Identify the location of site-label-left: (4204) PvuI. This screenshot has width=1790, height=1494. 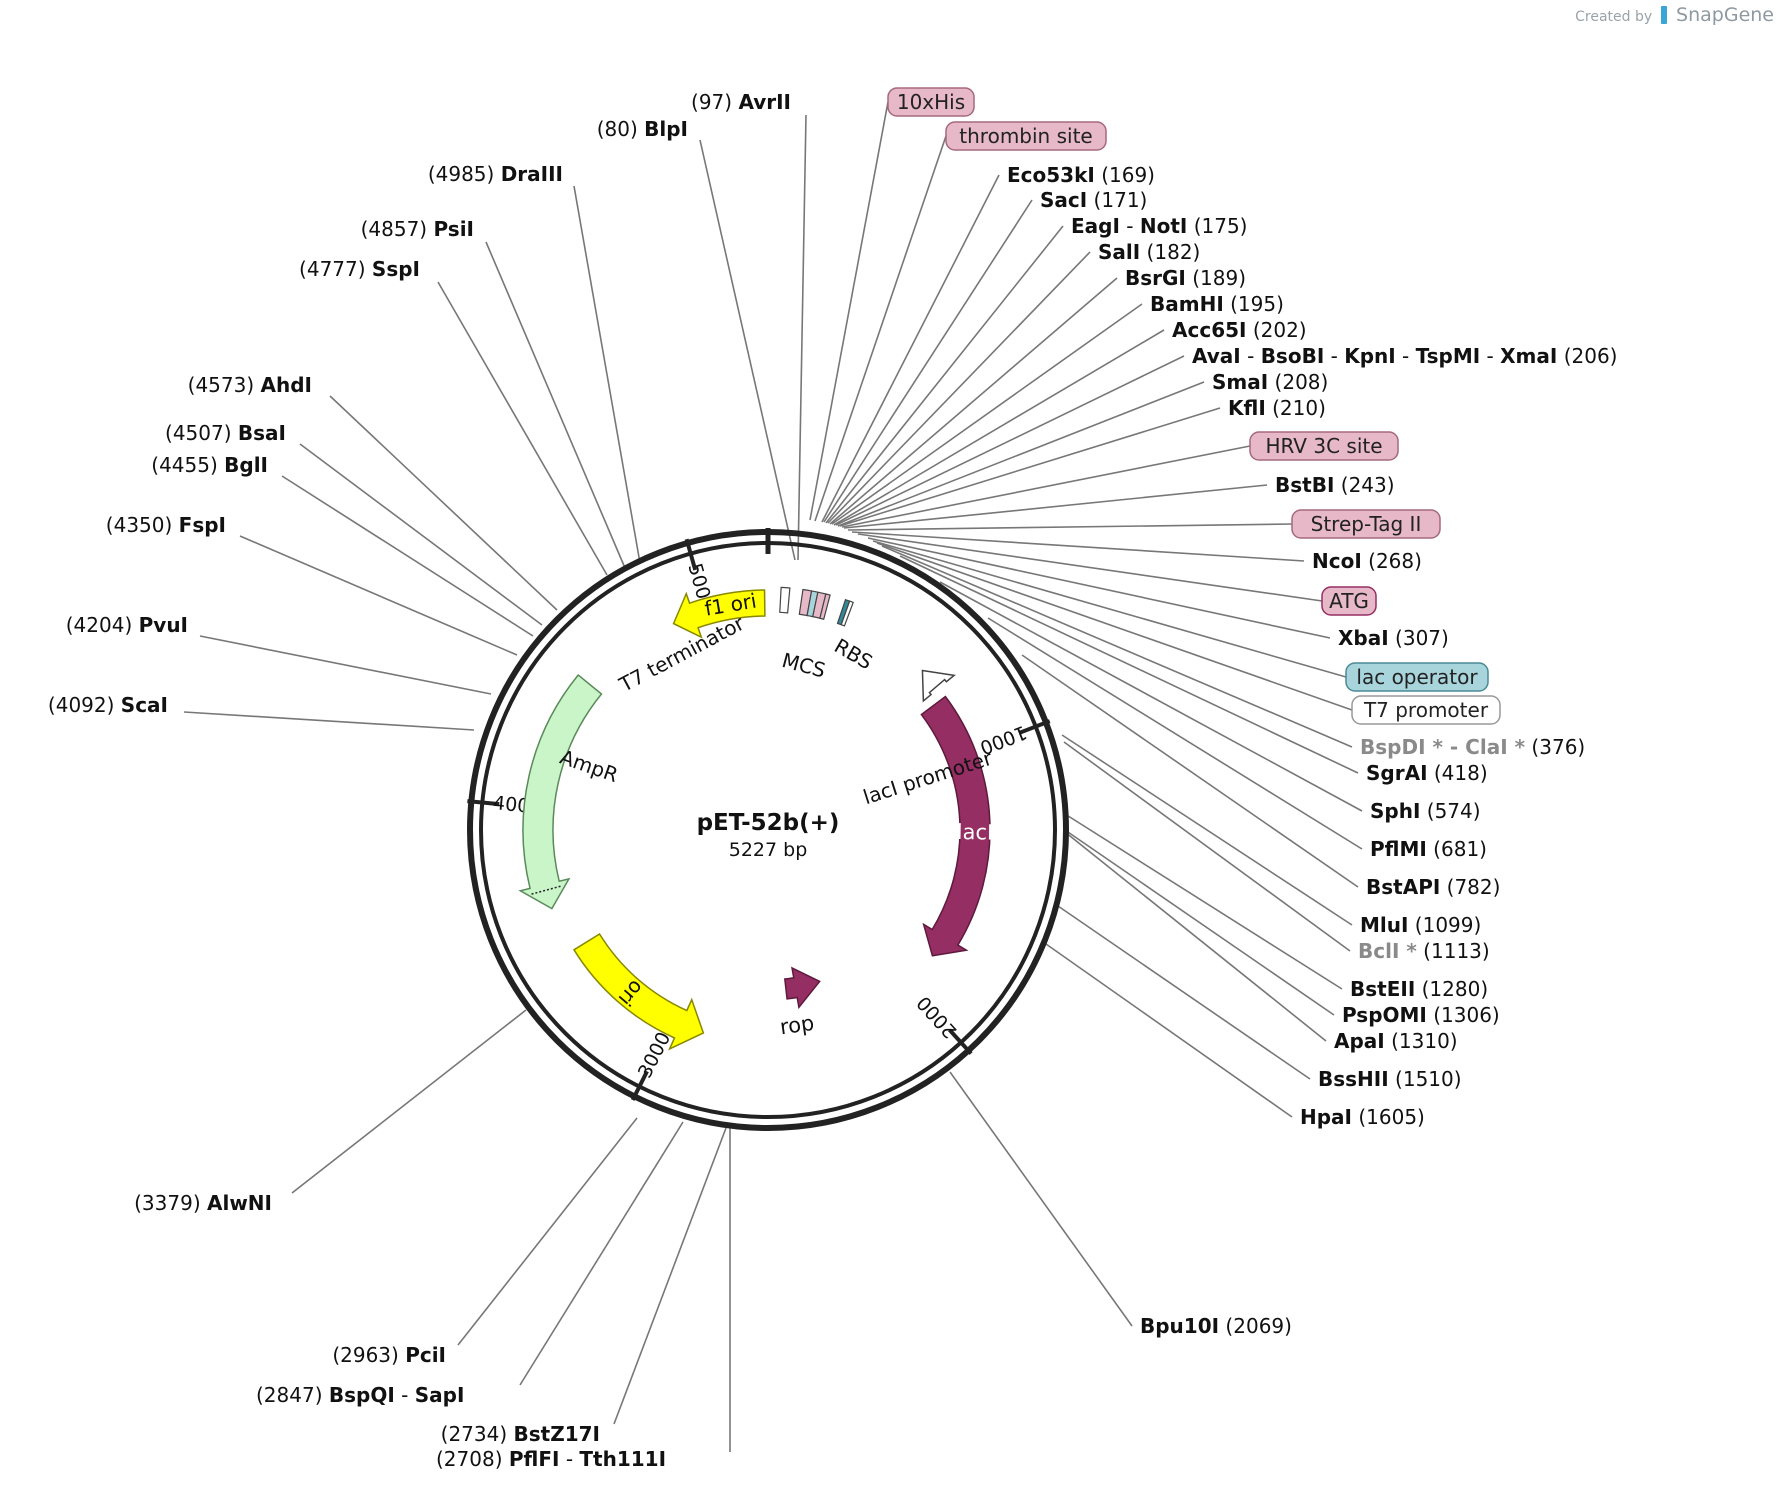
(127, 625).